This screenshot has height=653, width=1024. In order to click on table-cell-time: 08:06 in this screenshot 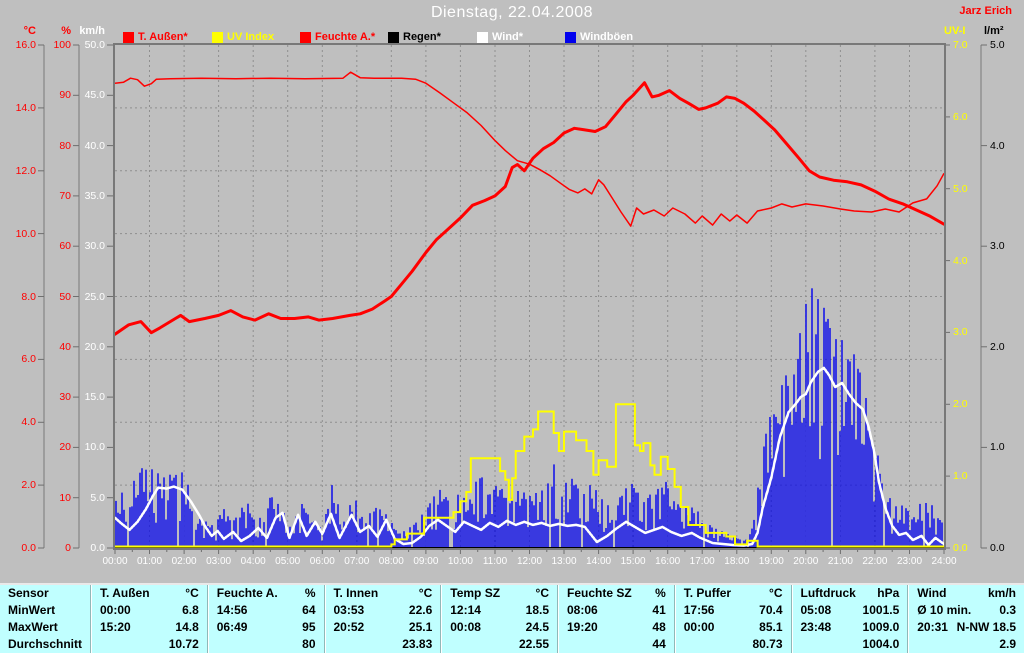, I will do `click(582, 610)`.